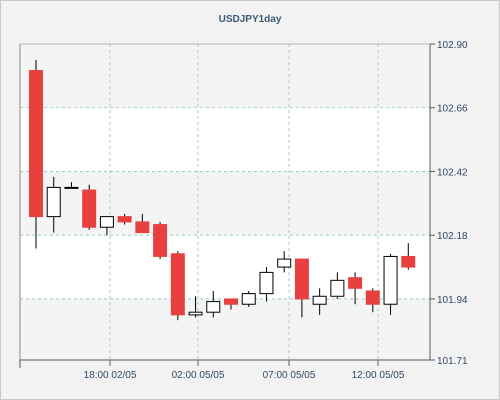 The image size is (500, 400). What do you see at coordinates (452, 236) in the screenshot?
I see `y-tick-label: 102.18` at bounding box center [452, 236].